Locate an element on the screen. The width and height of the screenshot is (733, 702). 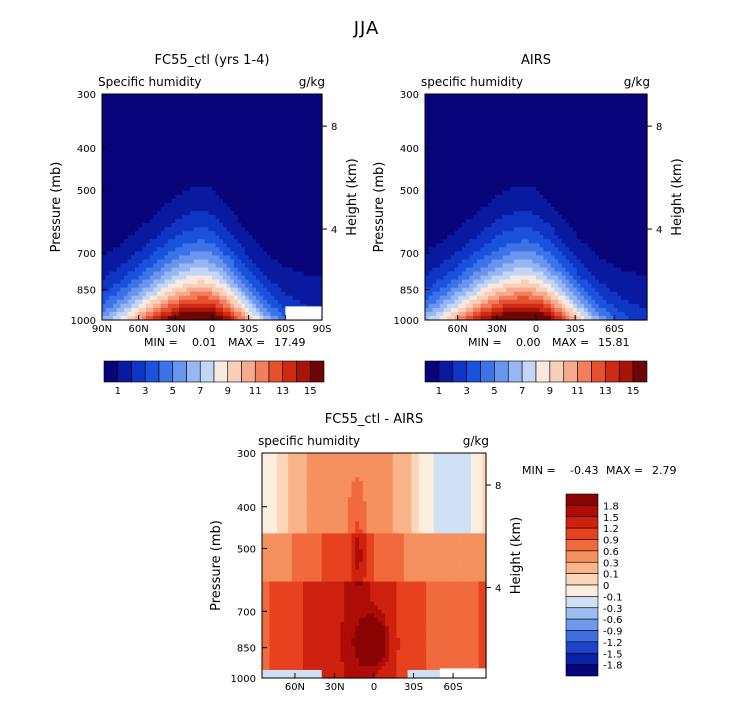
lat-tick-label: 0 is located at coordinates (212, 329).